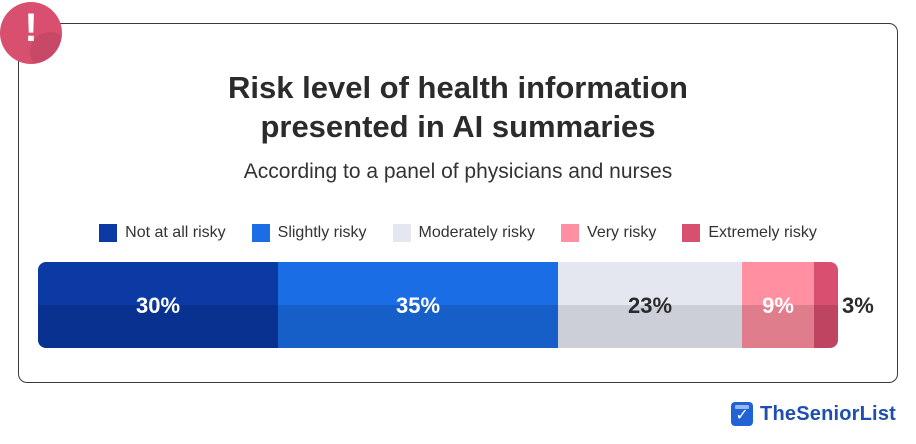  I want to click on bar-value-label: 23%, so click(650, 305).